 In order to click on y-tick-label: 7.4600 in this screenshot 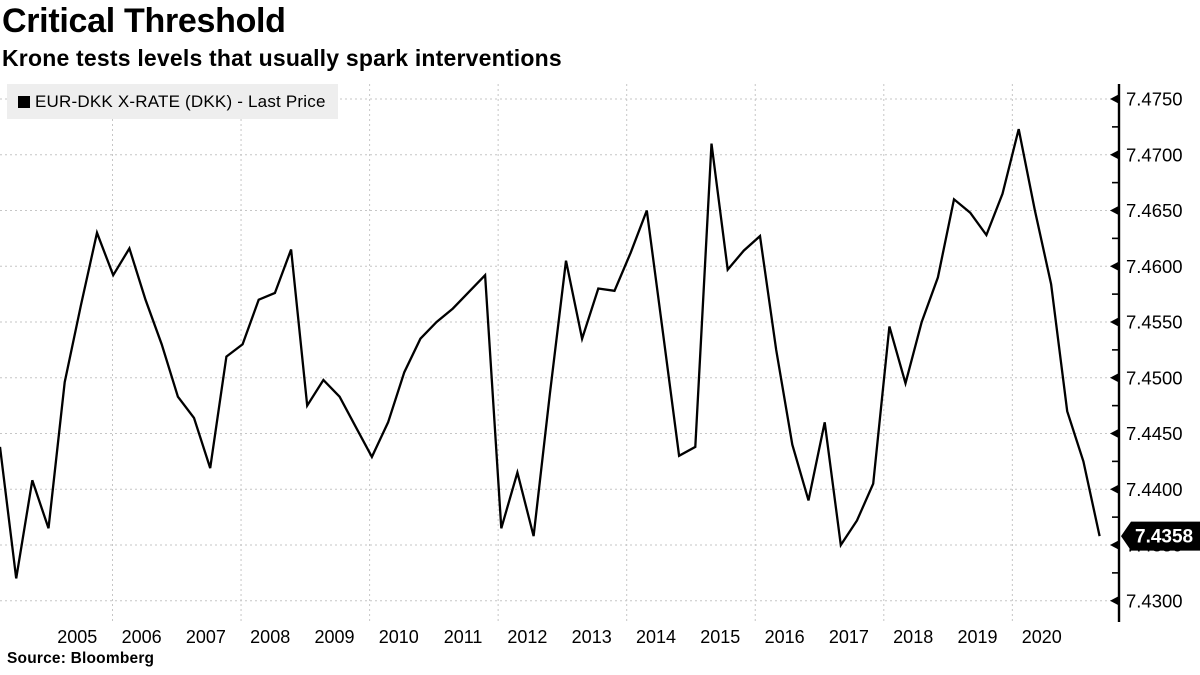, I will do `click(1154, 266)`.